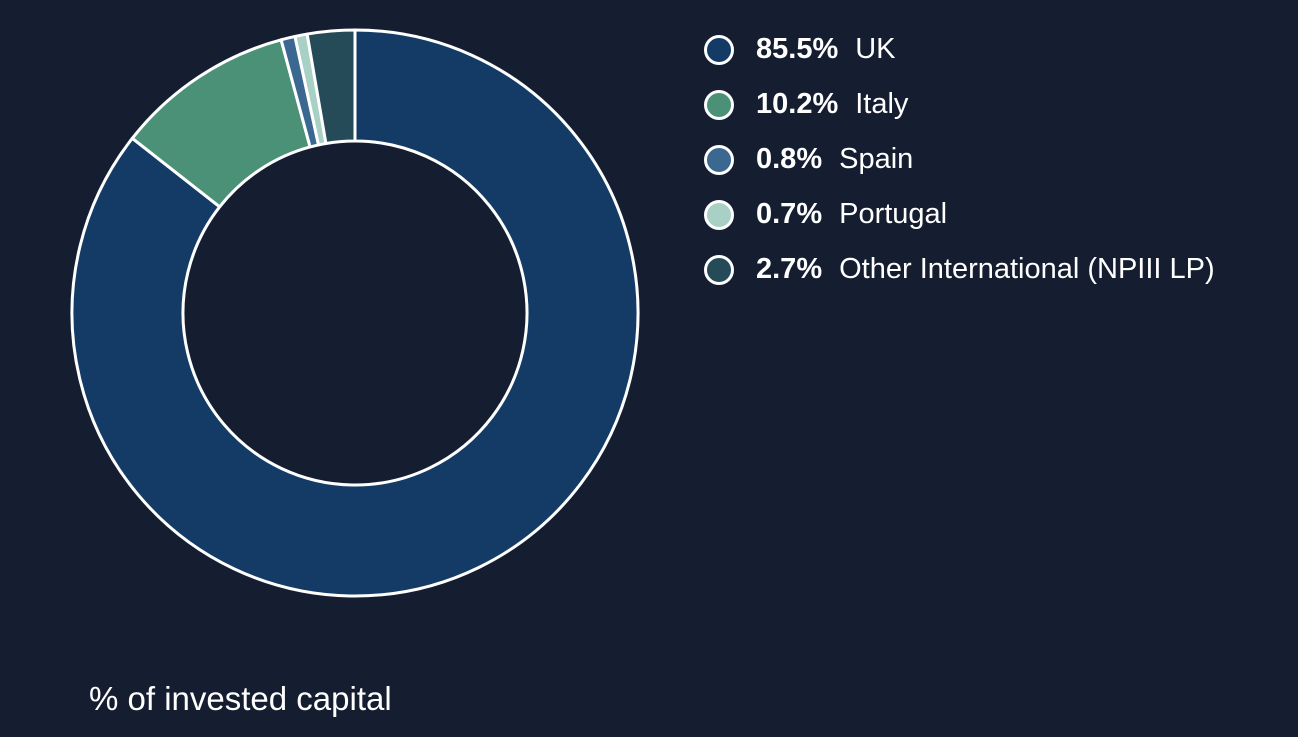  I want to click on legend-value: 10.2%, so click(797, 104).